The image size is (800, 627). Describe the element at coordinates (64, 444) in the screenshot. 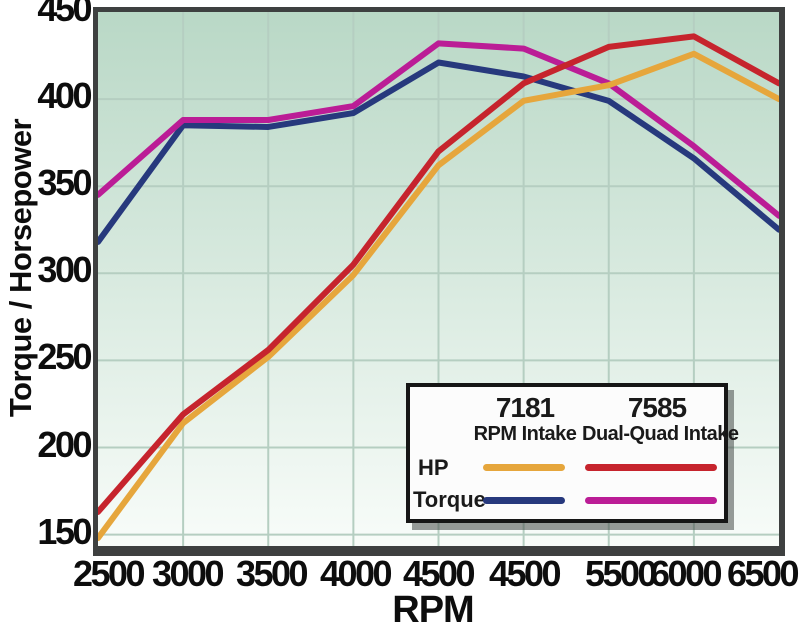

I see `y-tick-label: 200` at that location.